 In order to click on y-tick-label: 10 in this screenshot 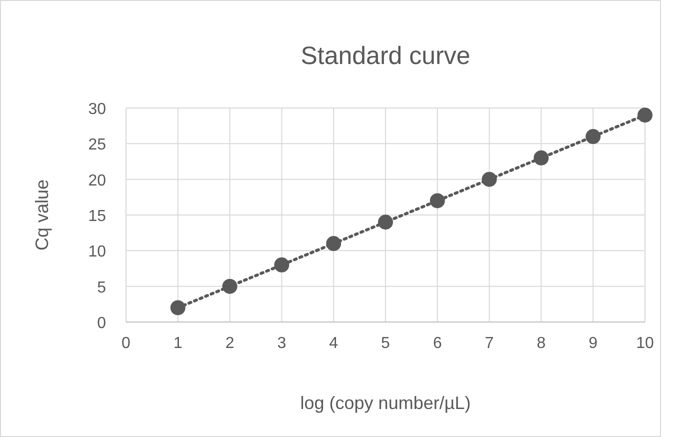, I will do `click(97, 252)`.